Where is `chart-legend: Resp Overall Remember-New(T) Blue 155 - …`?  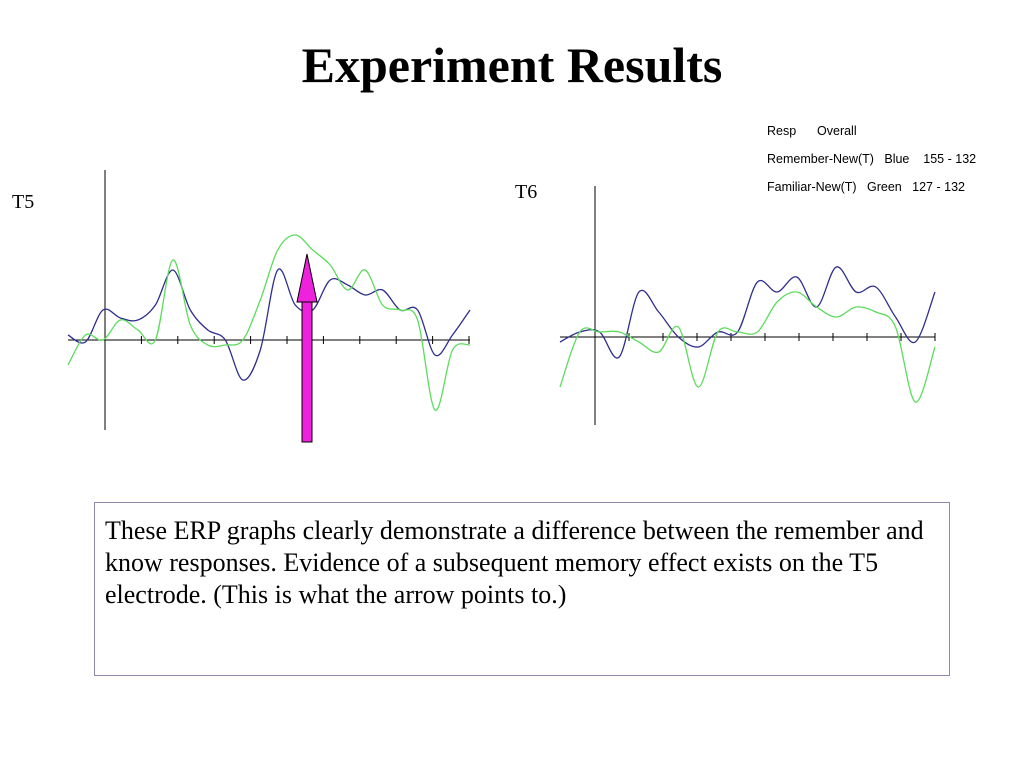
chart-legend: Resp Overall Remember-New(T) Blue 155 - … is located at coordinates (871, 166).